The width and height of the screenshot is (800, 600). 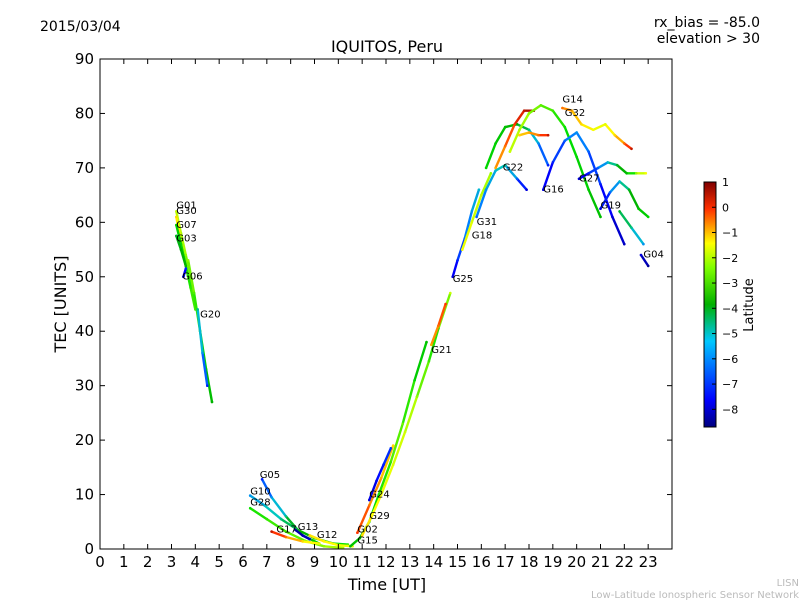 I want to click on y-tick-label: 10, so click(x=84, y=495).